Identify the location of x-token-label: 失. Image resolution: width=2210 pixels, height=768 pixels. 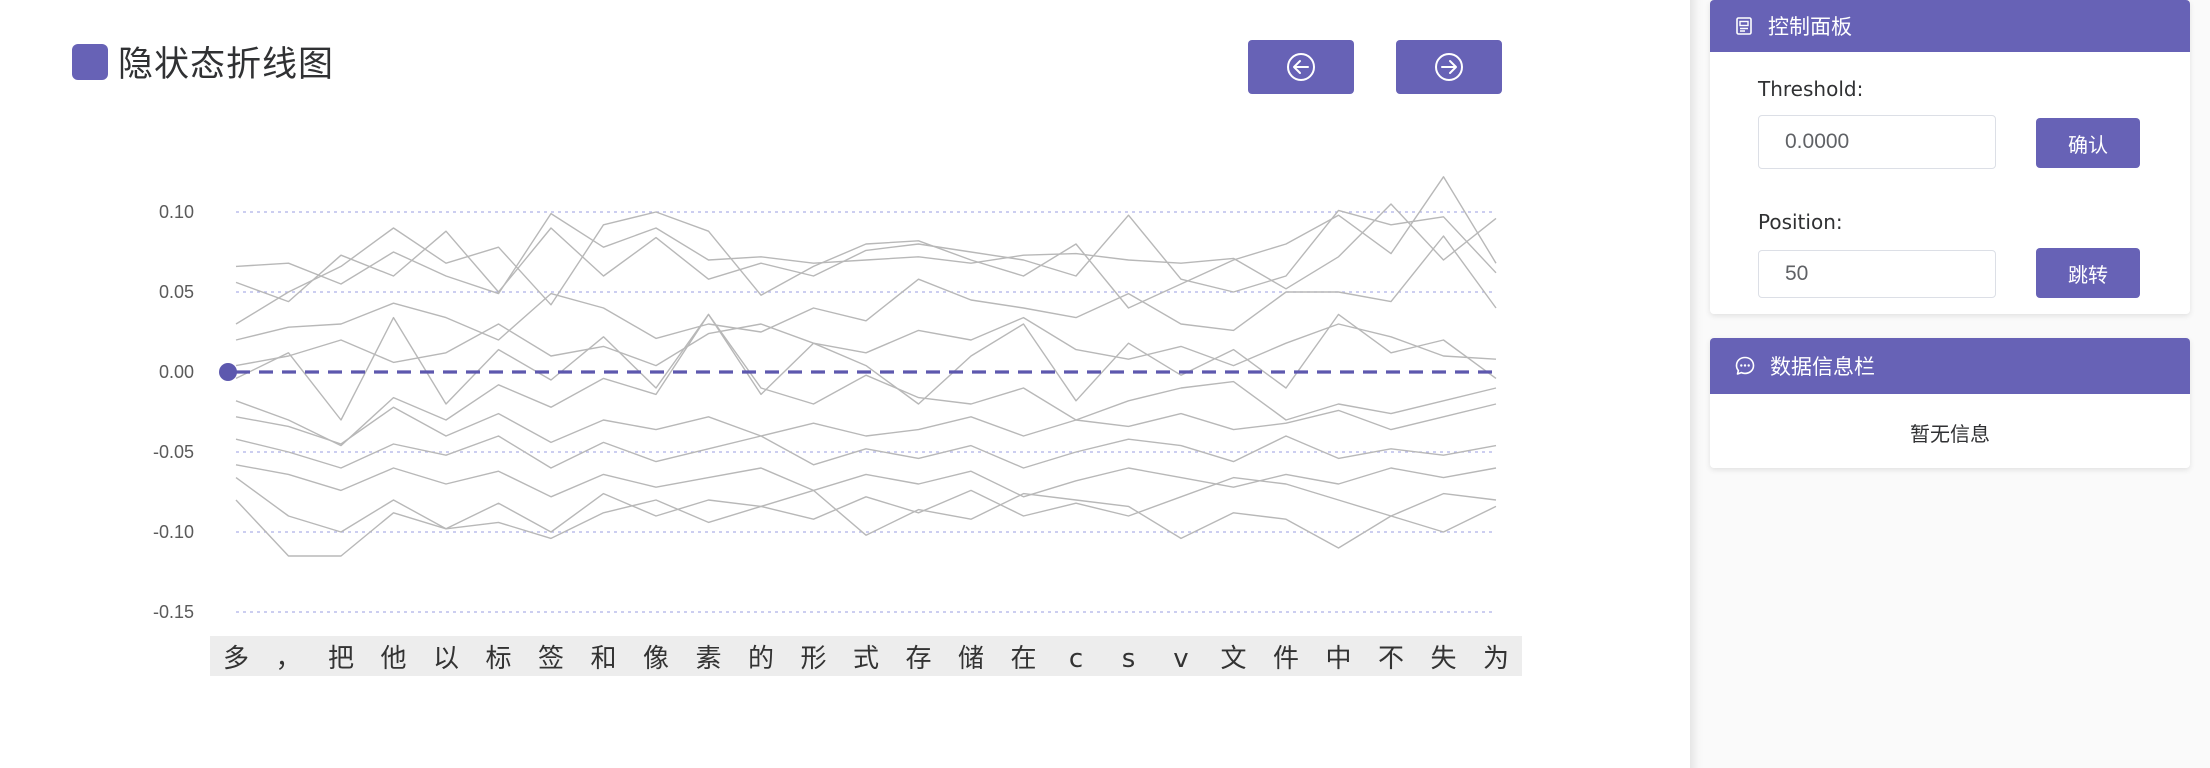
(1443, 659).